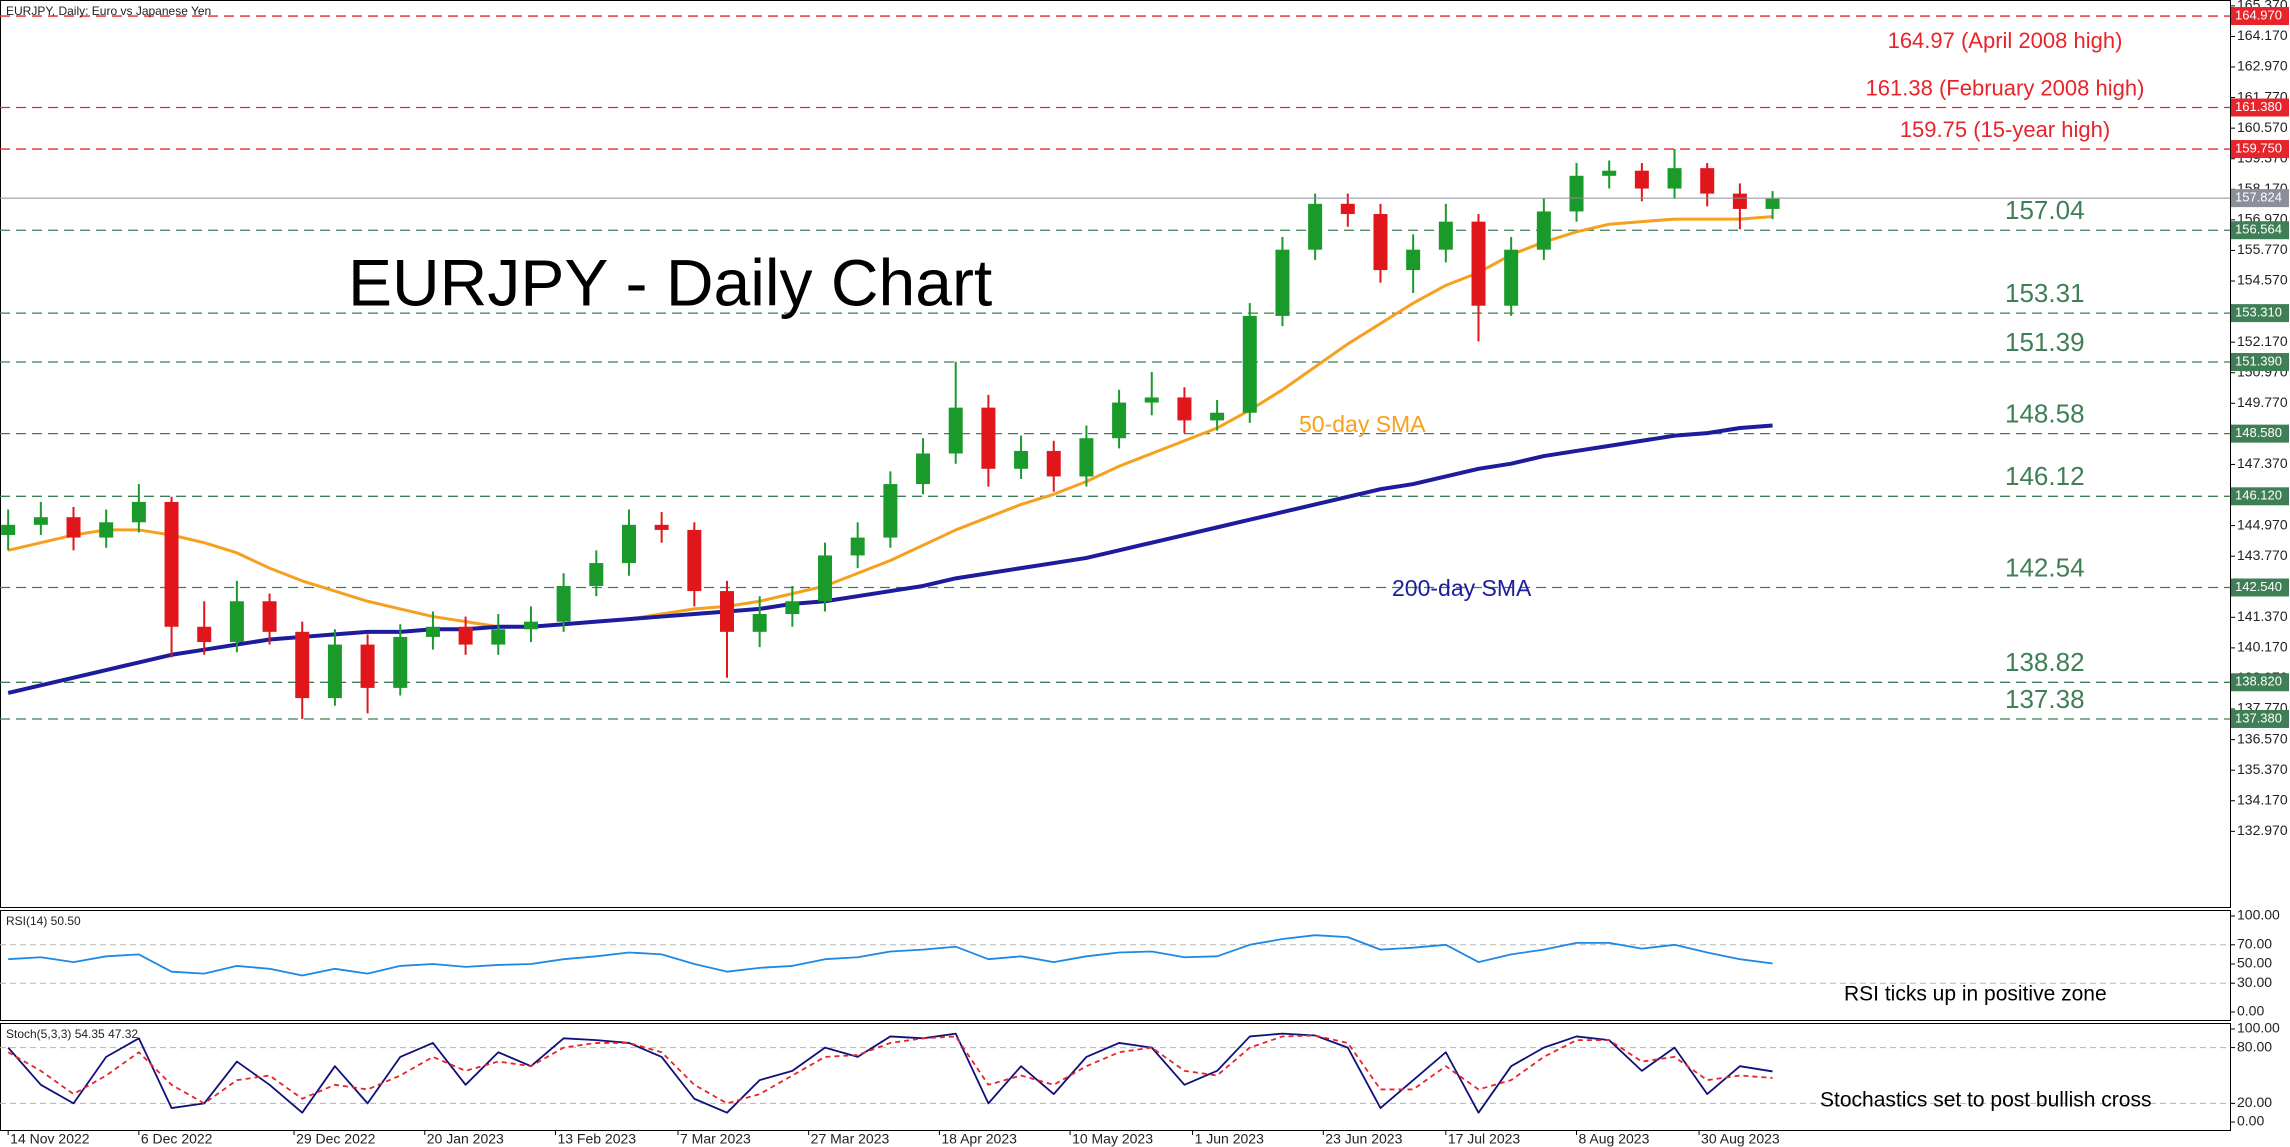 The image size is (2290, 1147). Describe the element at coordinates (1462, 588) in the screenshot. I see `series-label: 200-day SMA` at that location.